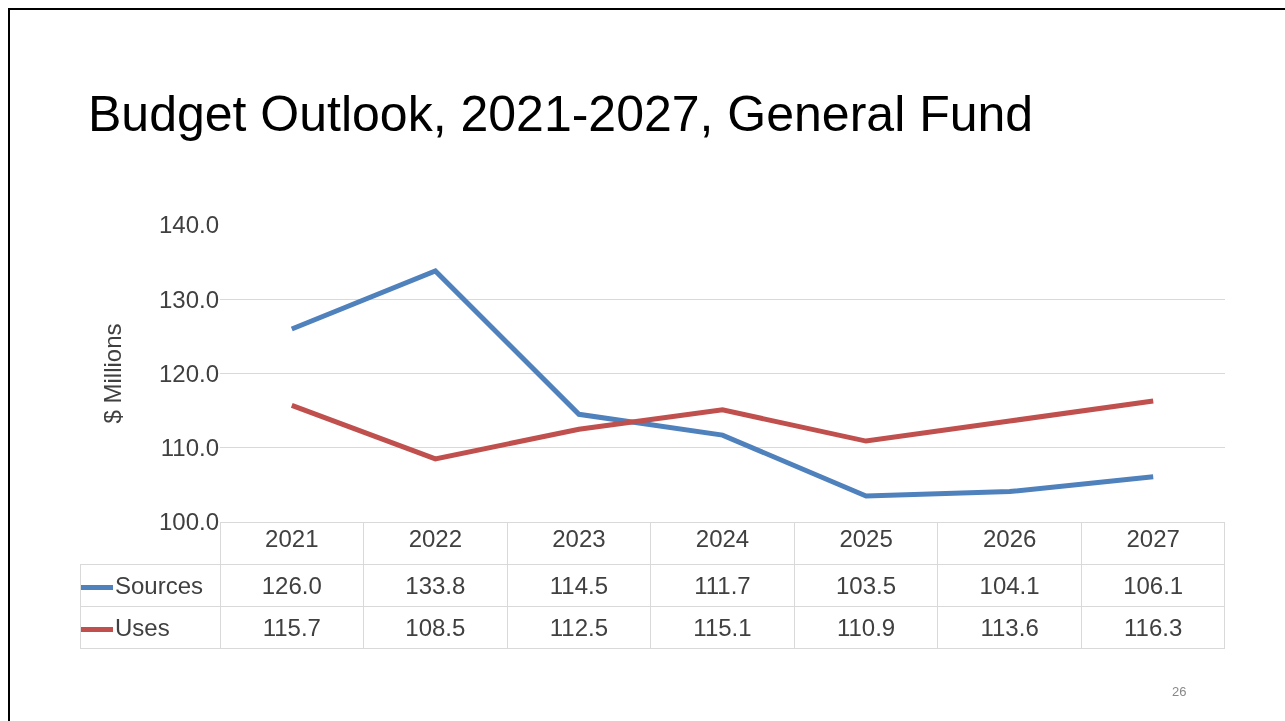  What do you see at coordinates (188, 299) in the screenshot?
I see `y-tick-label: 130.0` at bounding box center [188, 299].